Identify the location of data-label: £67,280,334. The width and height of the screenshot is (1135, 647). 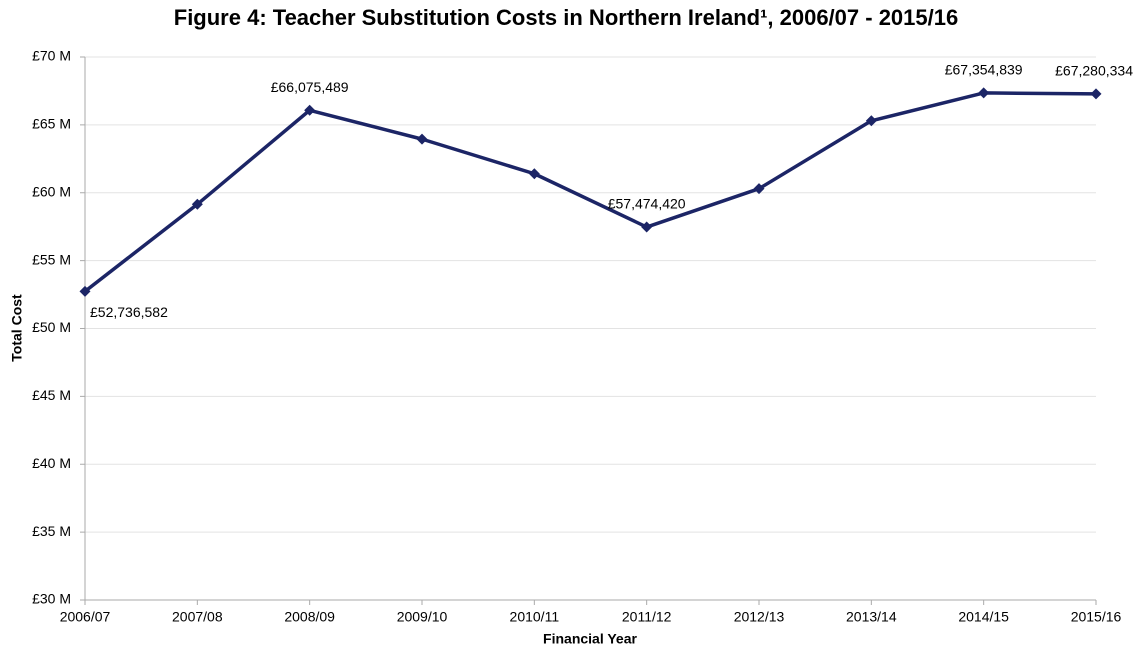
(1094, 71).